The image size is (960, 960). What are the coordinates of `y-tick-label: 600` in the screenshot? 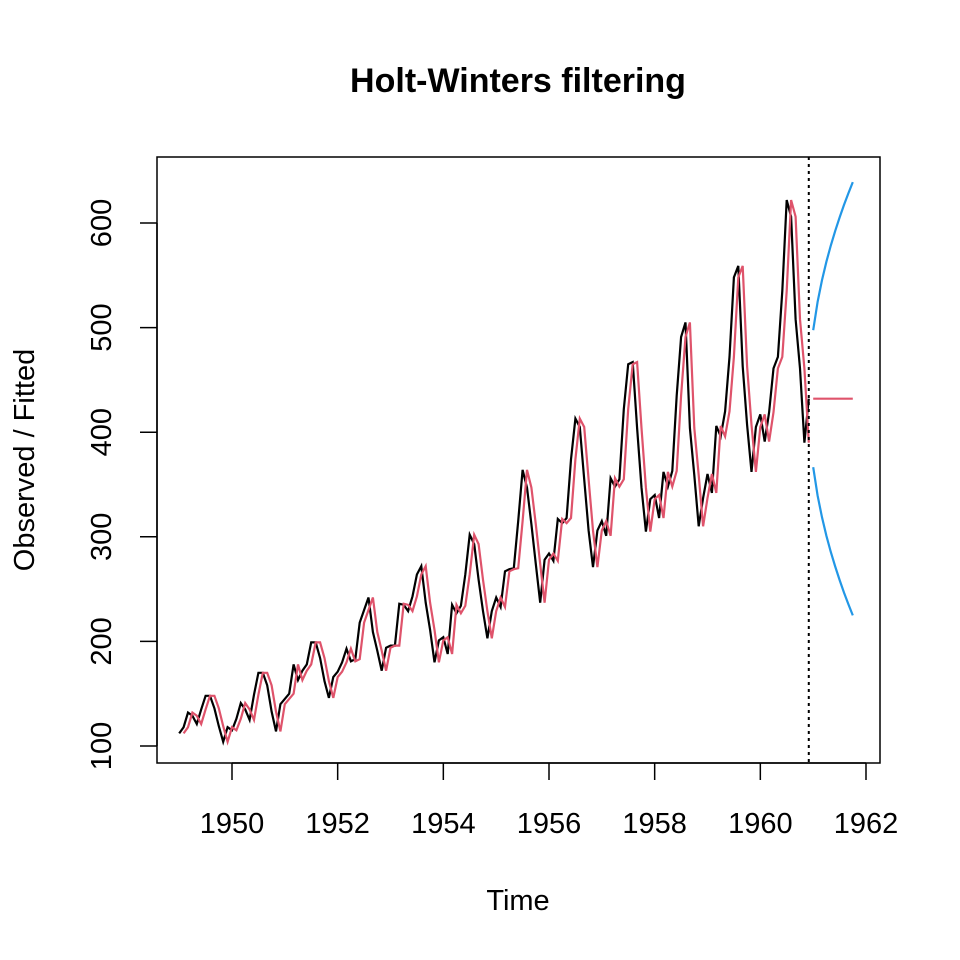 It's located at (102, 223).